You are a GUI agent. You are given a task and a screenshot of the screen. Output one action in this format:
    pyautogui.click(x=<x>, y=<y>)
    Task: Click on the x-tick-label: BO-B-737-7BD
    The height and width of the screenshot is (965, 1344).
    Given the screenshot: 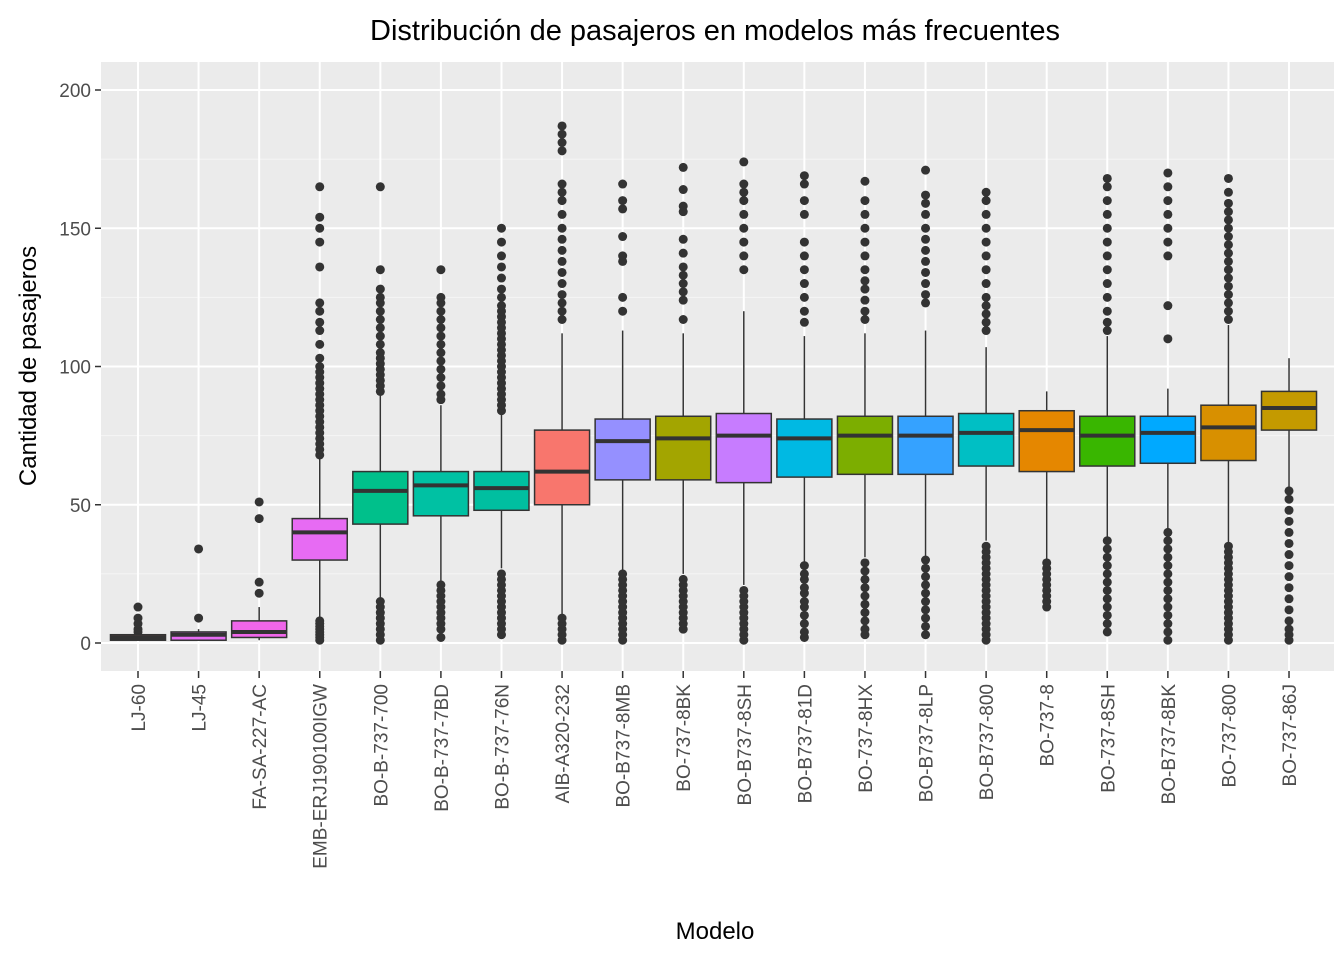 What is the action you would take?
    pyautogui.click(x=442, y=748)
    